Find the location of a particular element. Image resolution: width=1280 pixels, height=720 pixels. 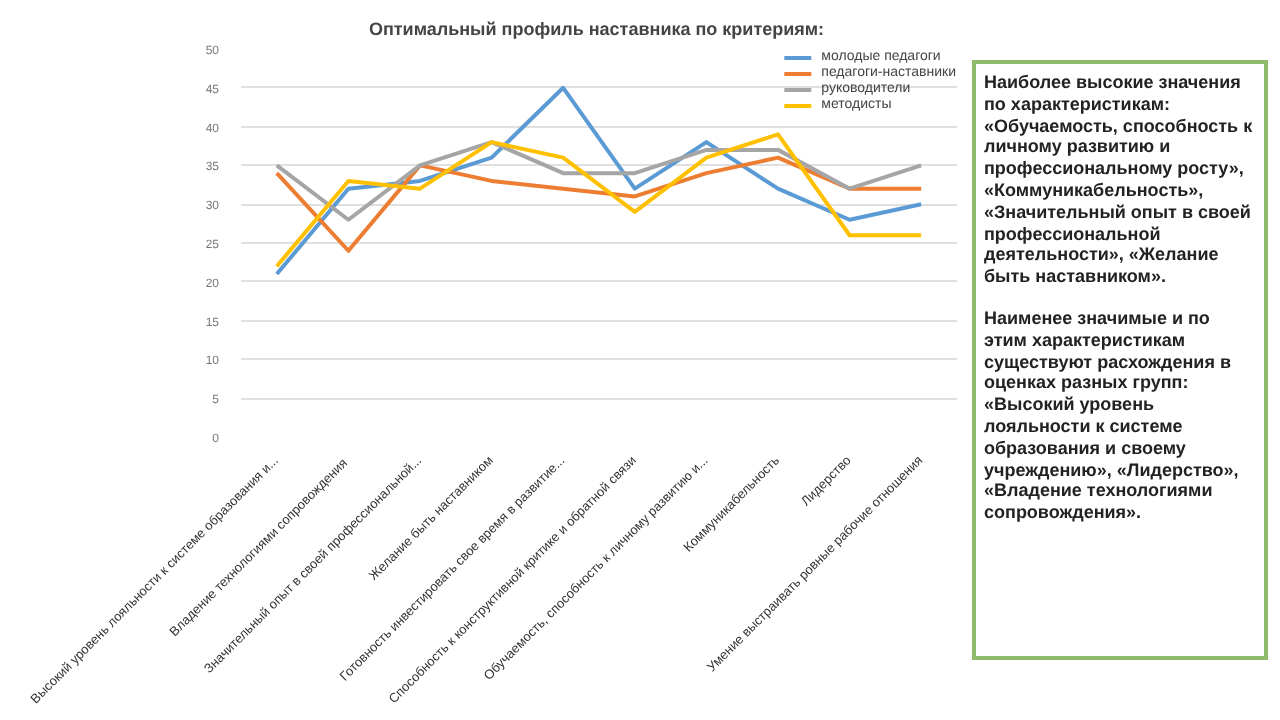

text: Наиболее высокие значения по характеристикам: «Обучаемость, способность к личному развитию и профессиональному росту», «Коммуникабельность», «Значительный опыт в своей профессиональной деятельности», «Желание быть наставником». is located at coordinates (1118, 179).